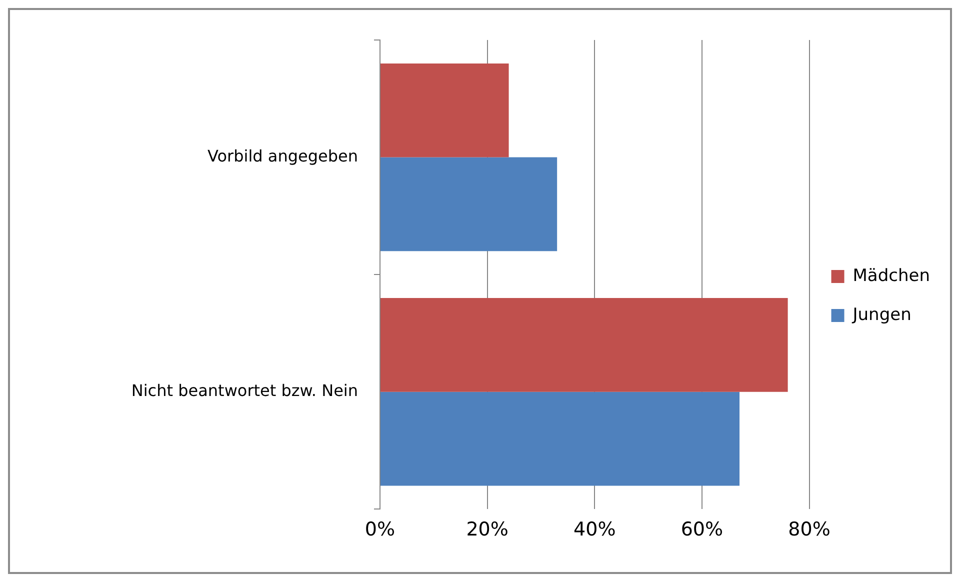 This screenshot has width=960, height=579. Describe the element at coordinates (283, 156) in the screenshot. I see `y-tick-label: Vorbild angegeben` at that location.